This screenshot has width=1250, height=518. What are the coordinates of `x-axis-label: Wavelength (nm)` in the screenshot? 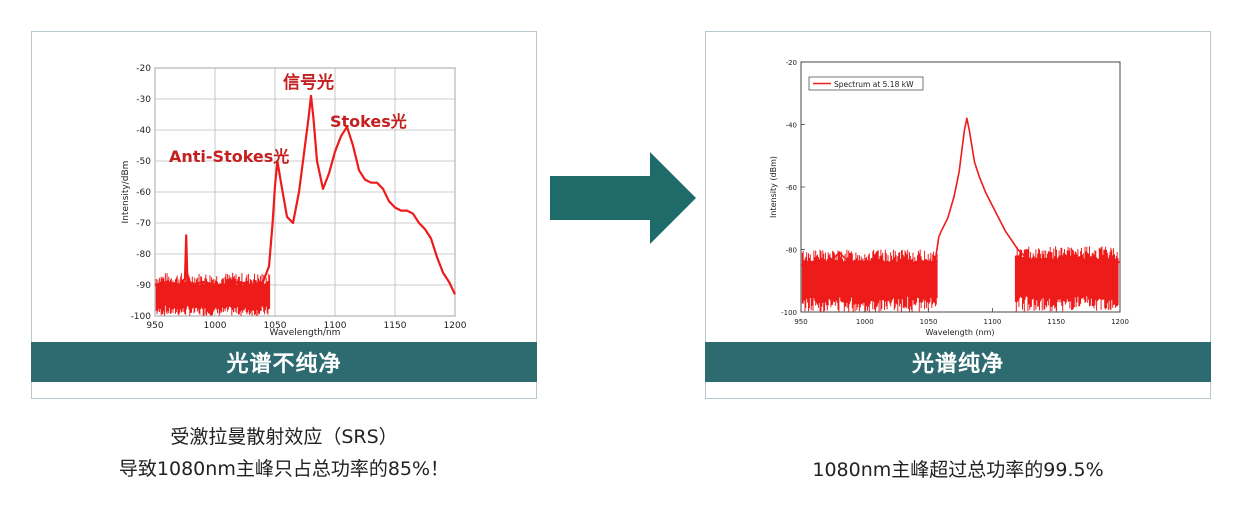 It's located at (959, 332).